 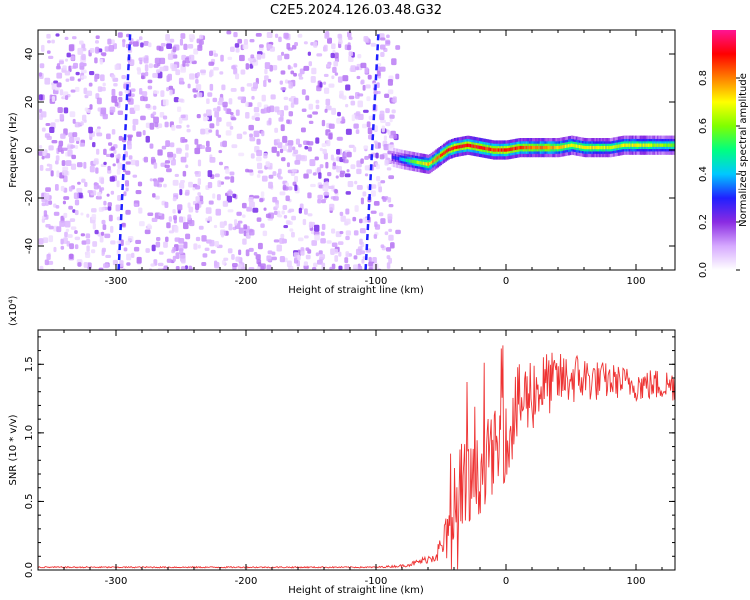 What do you see at coordinates (29, 570) in the screenshot?
I see `y-tick-label: 0.0` at bounding box center [29, 570].